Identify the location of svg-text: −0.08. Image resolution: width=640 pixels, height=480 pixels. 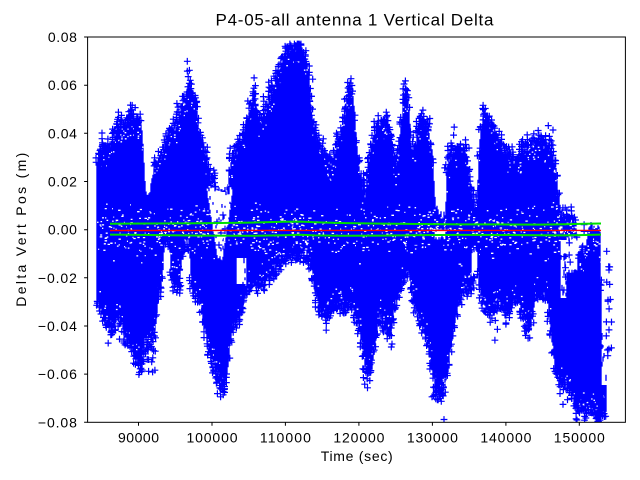
(57, 422).